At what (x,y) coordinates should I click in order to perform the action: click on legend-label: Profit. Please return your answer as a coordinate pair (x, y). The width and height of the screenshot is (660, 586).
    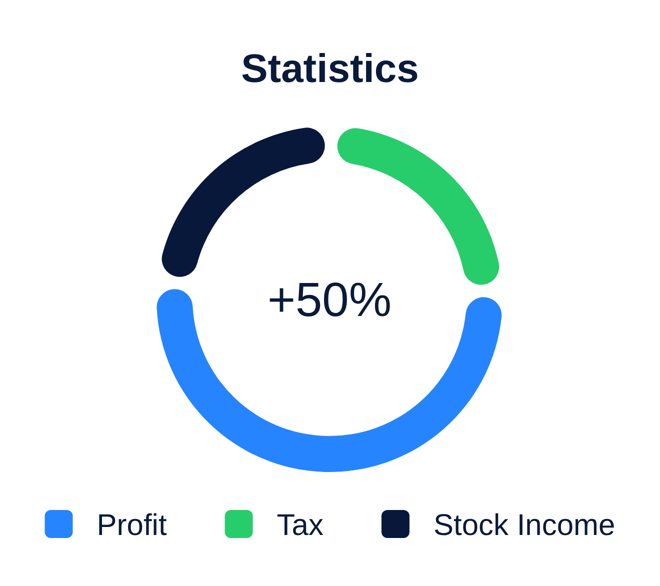
    Looking at the image, I should click on (132, 525).